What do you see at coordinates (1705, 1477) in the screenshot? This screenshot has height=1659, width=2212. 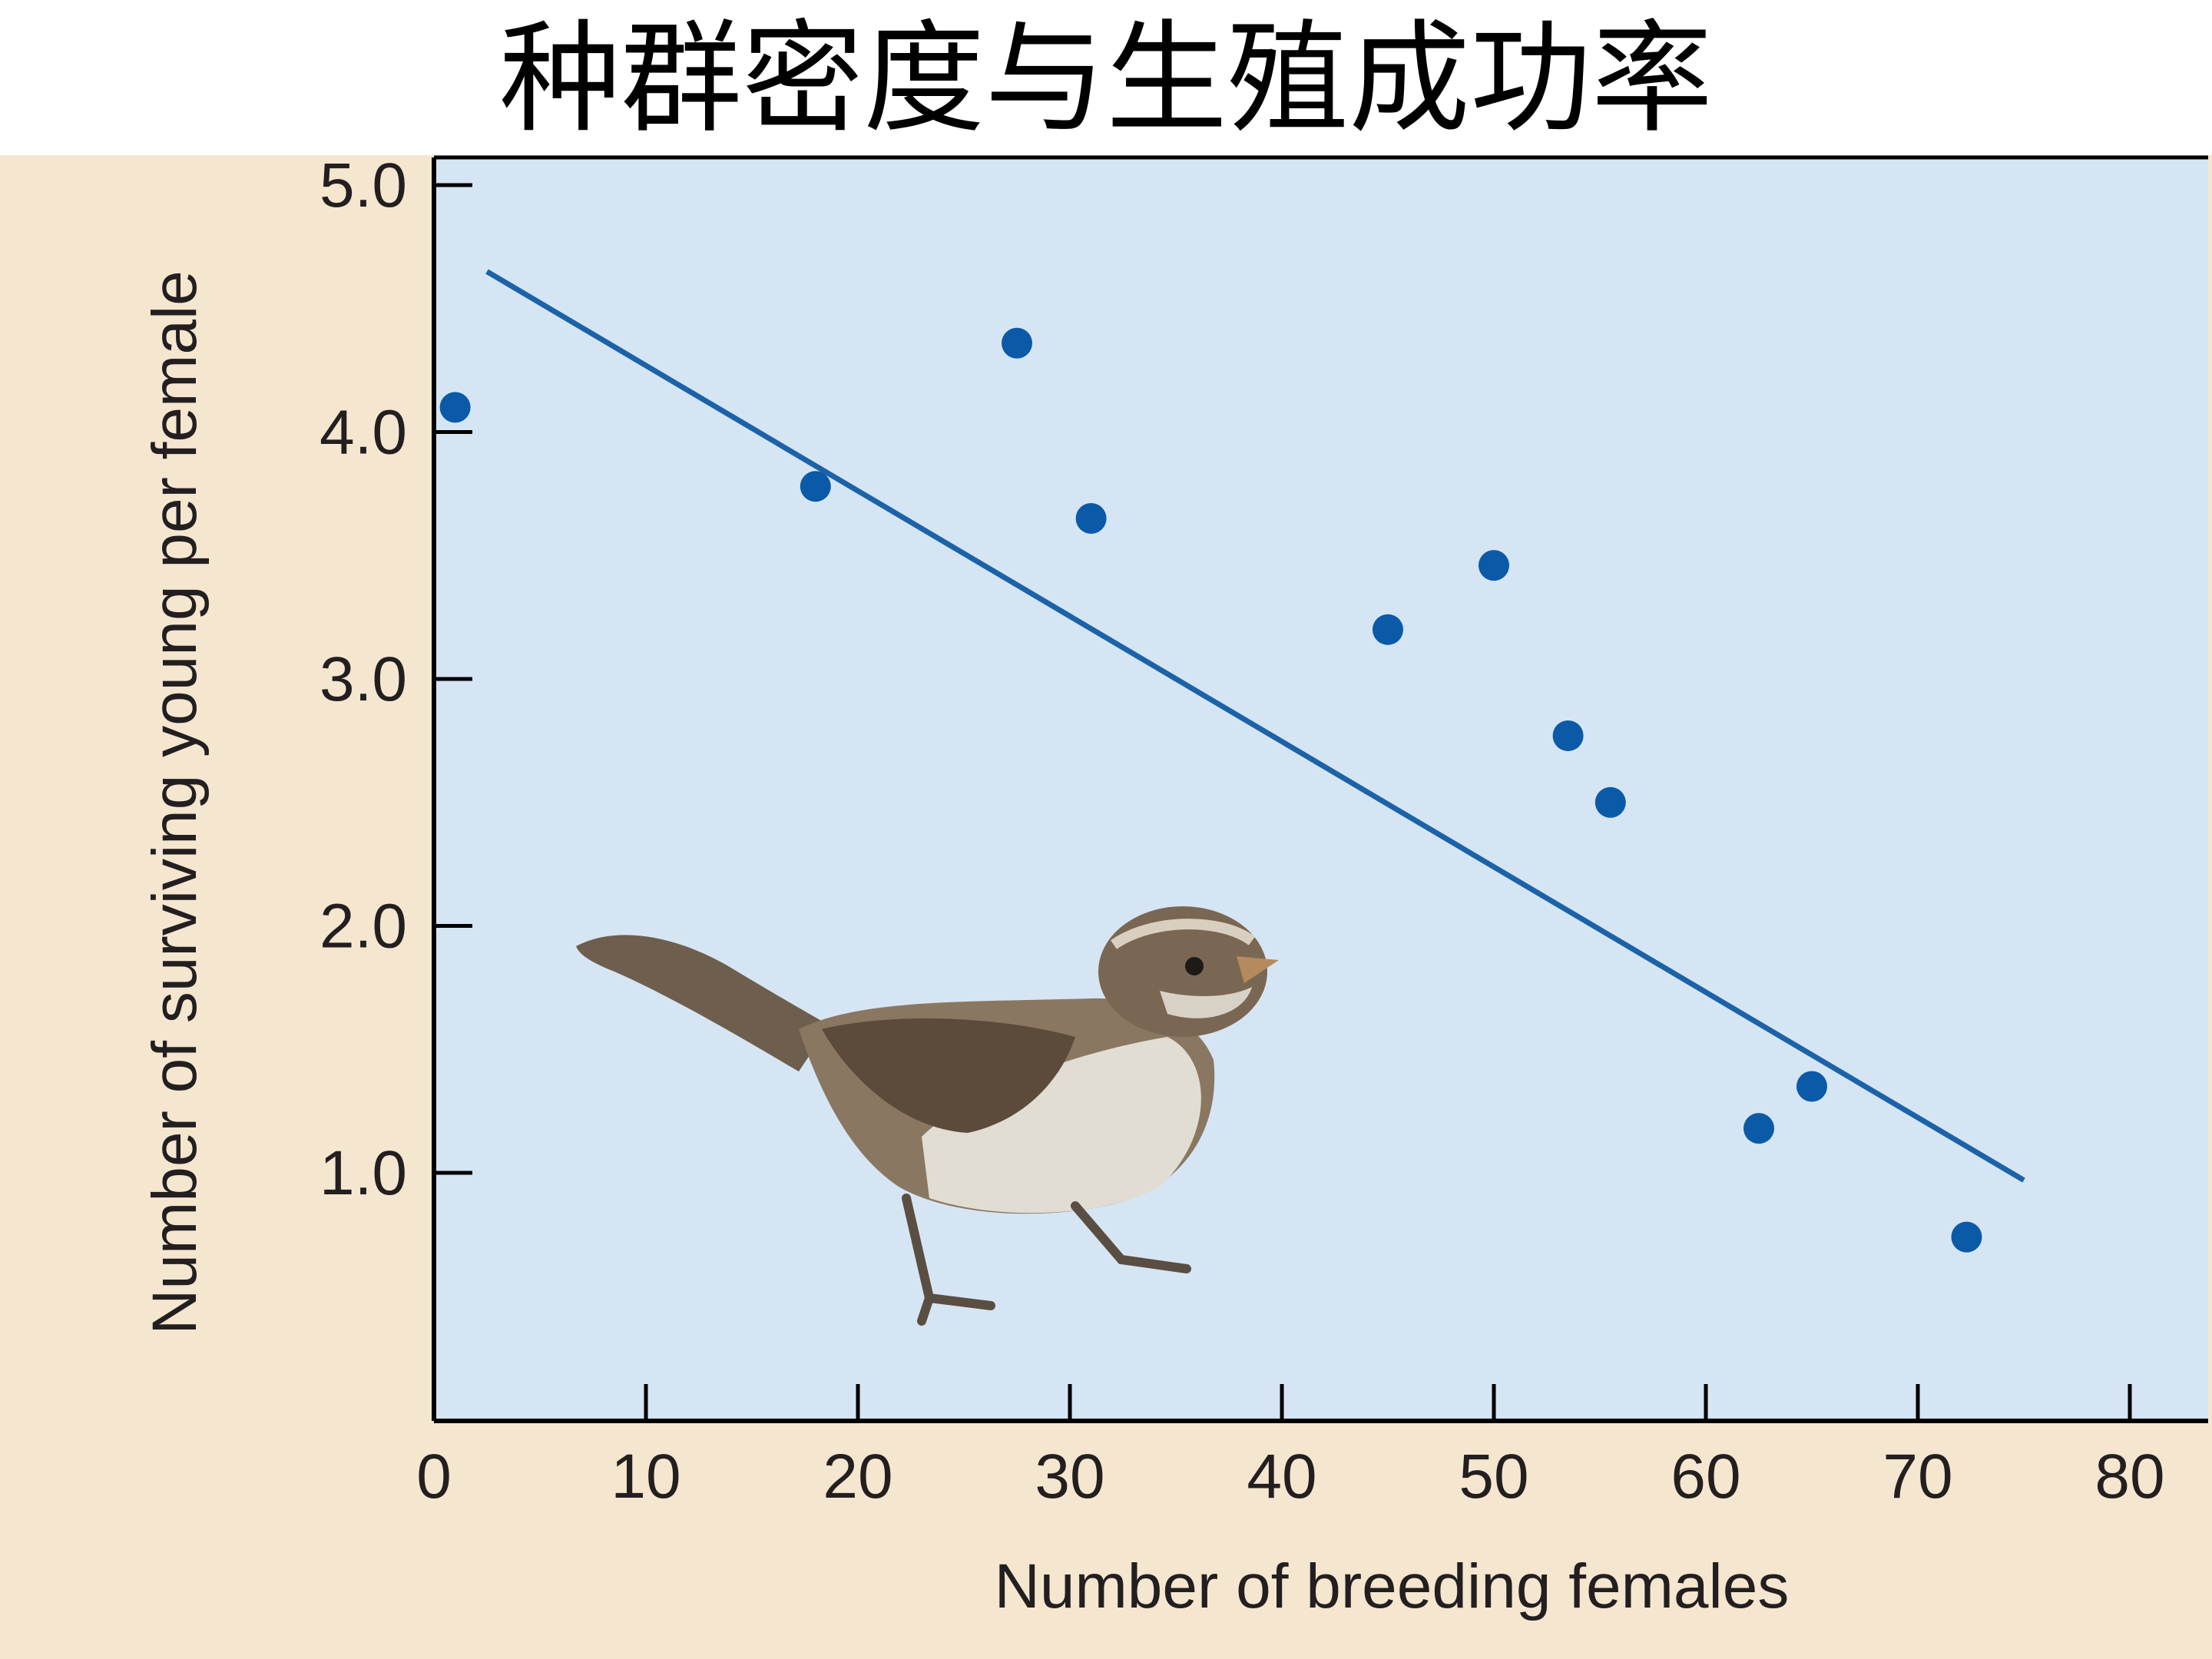 I see `x-tick-label: 60` at bounding box center [1705, 1477].